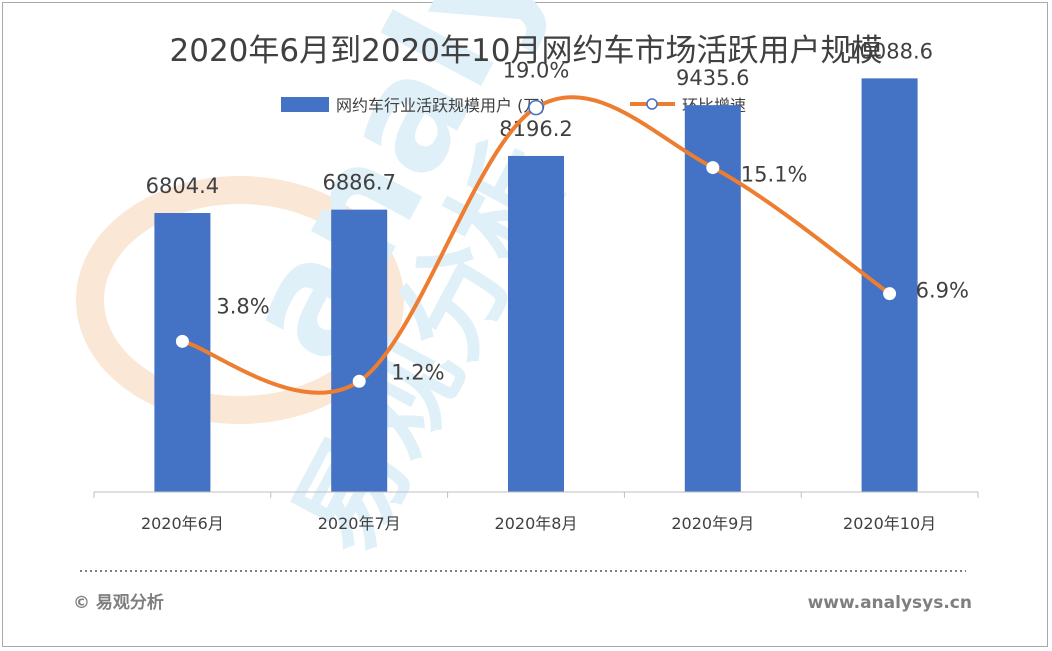  I want to click on watermark-logo-ring, so click(240, 300).